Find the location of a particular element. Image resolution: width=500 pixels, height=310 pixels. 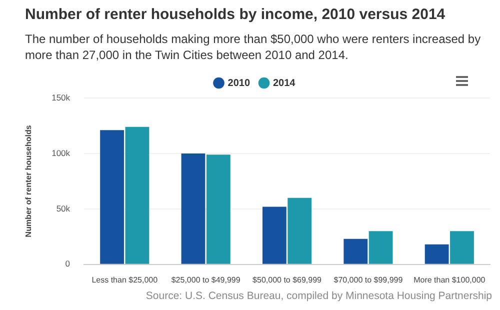

source-note: Source: U.S. Census Bureau, compiled by Minnesota Housing Partnership is located at coordinates (319, 296).